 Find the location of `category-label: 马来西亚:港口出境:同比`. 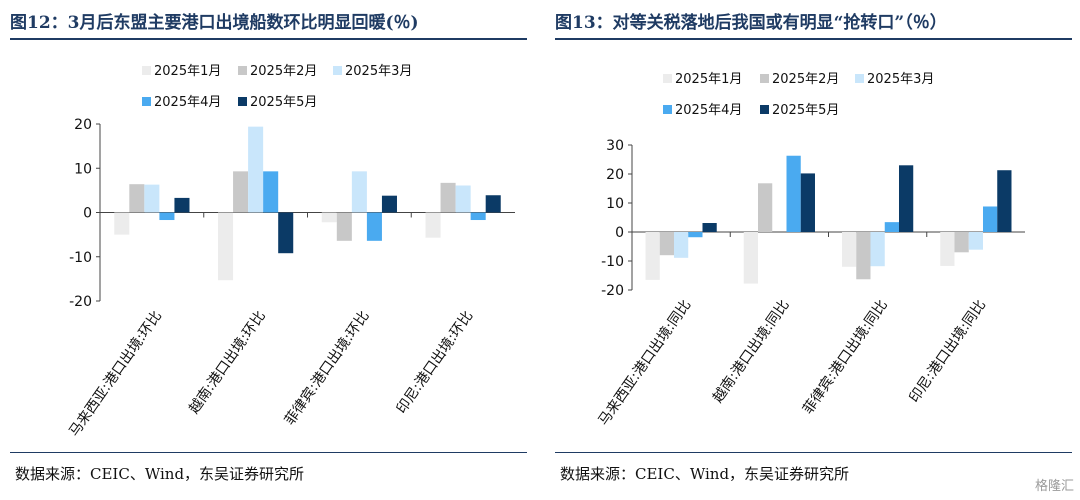

category-label: 马来西亚:港口出境:同比 is located at coordinates (645, 363).